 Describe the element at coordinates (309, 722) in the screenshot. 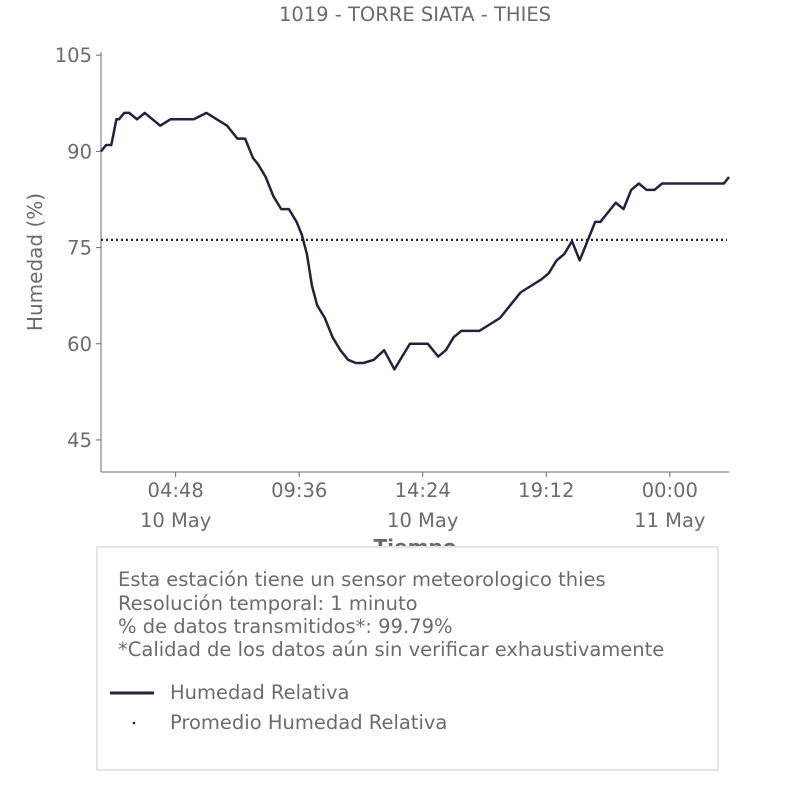

I see `legend-label-average: Promedio Humedad Relativa` at that location.